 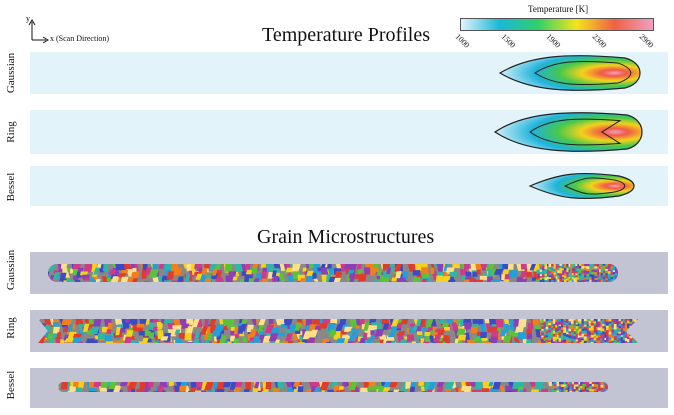 I want to click on ring-melt-pool, so click(x=568, y=132).